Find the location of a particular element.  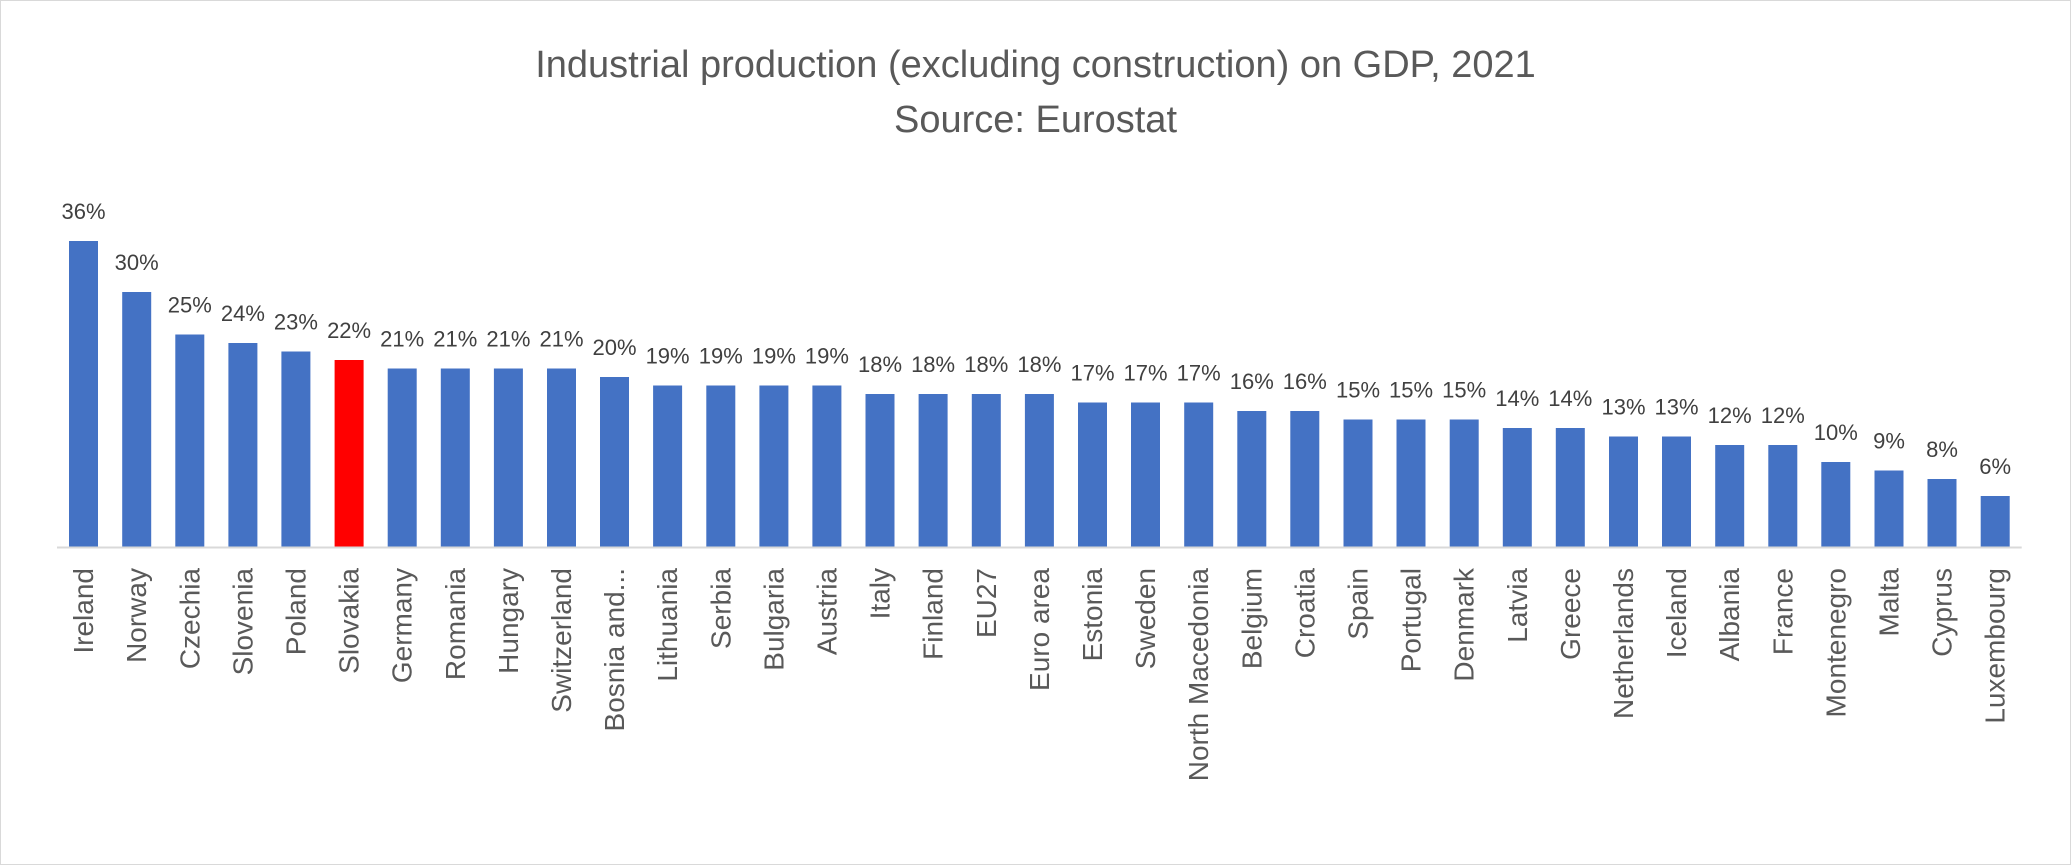

category-label: Italy is located at coordinates (880, 593).